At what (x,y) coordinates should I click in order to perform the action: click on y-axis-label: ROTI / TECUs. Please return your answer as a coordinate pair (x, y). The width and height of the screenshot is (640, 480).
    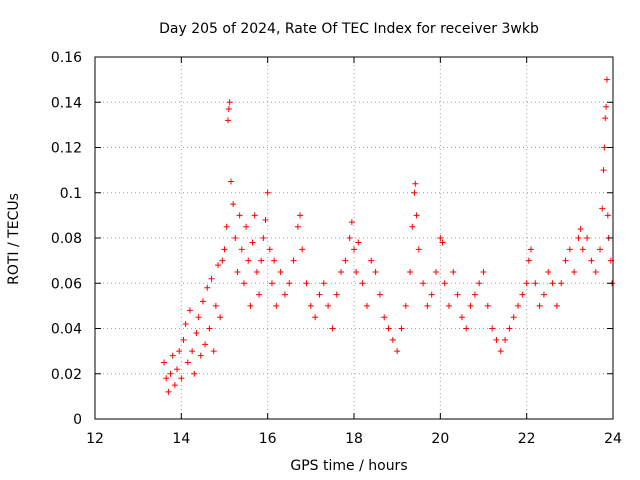
    Looking at the image, I should click on (14, 239).